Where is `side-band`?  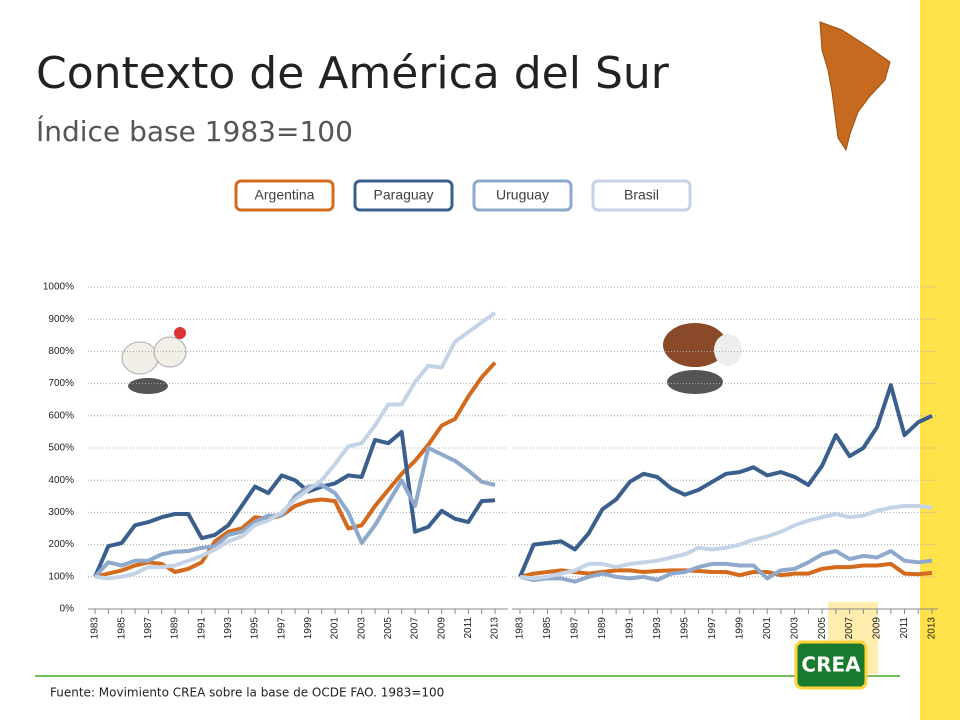
side-band is located at coordinates (940, 360).